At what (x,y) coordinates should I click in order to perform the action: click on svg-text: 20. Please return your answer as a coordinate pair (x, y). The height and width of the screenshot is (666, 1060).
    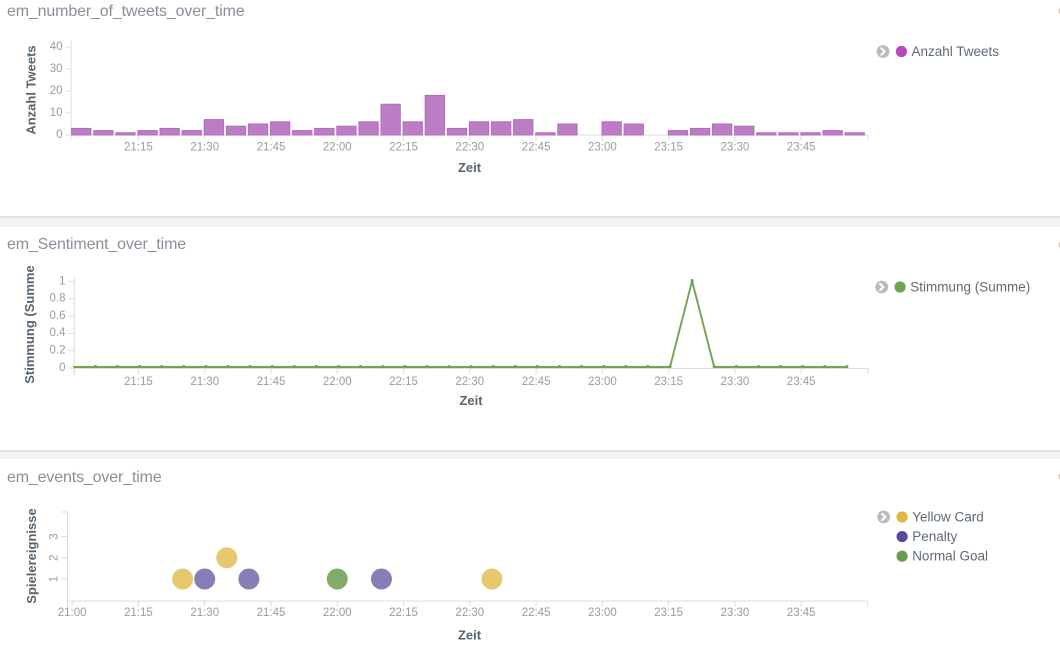
    Looking at the image, I should click on (56, 91).